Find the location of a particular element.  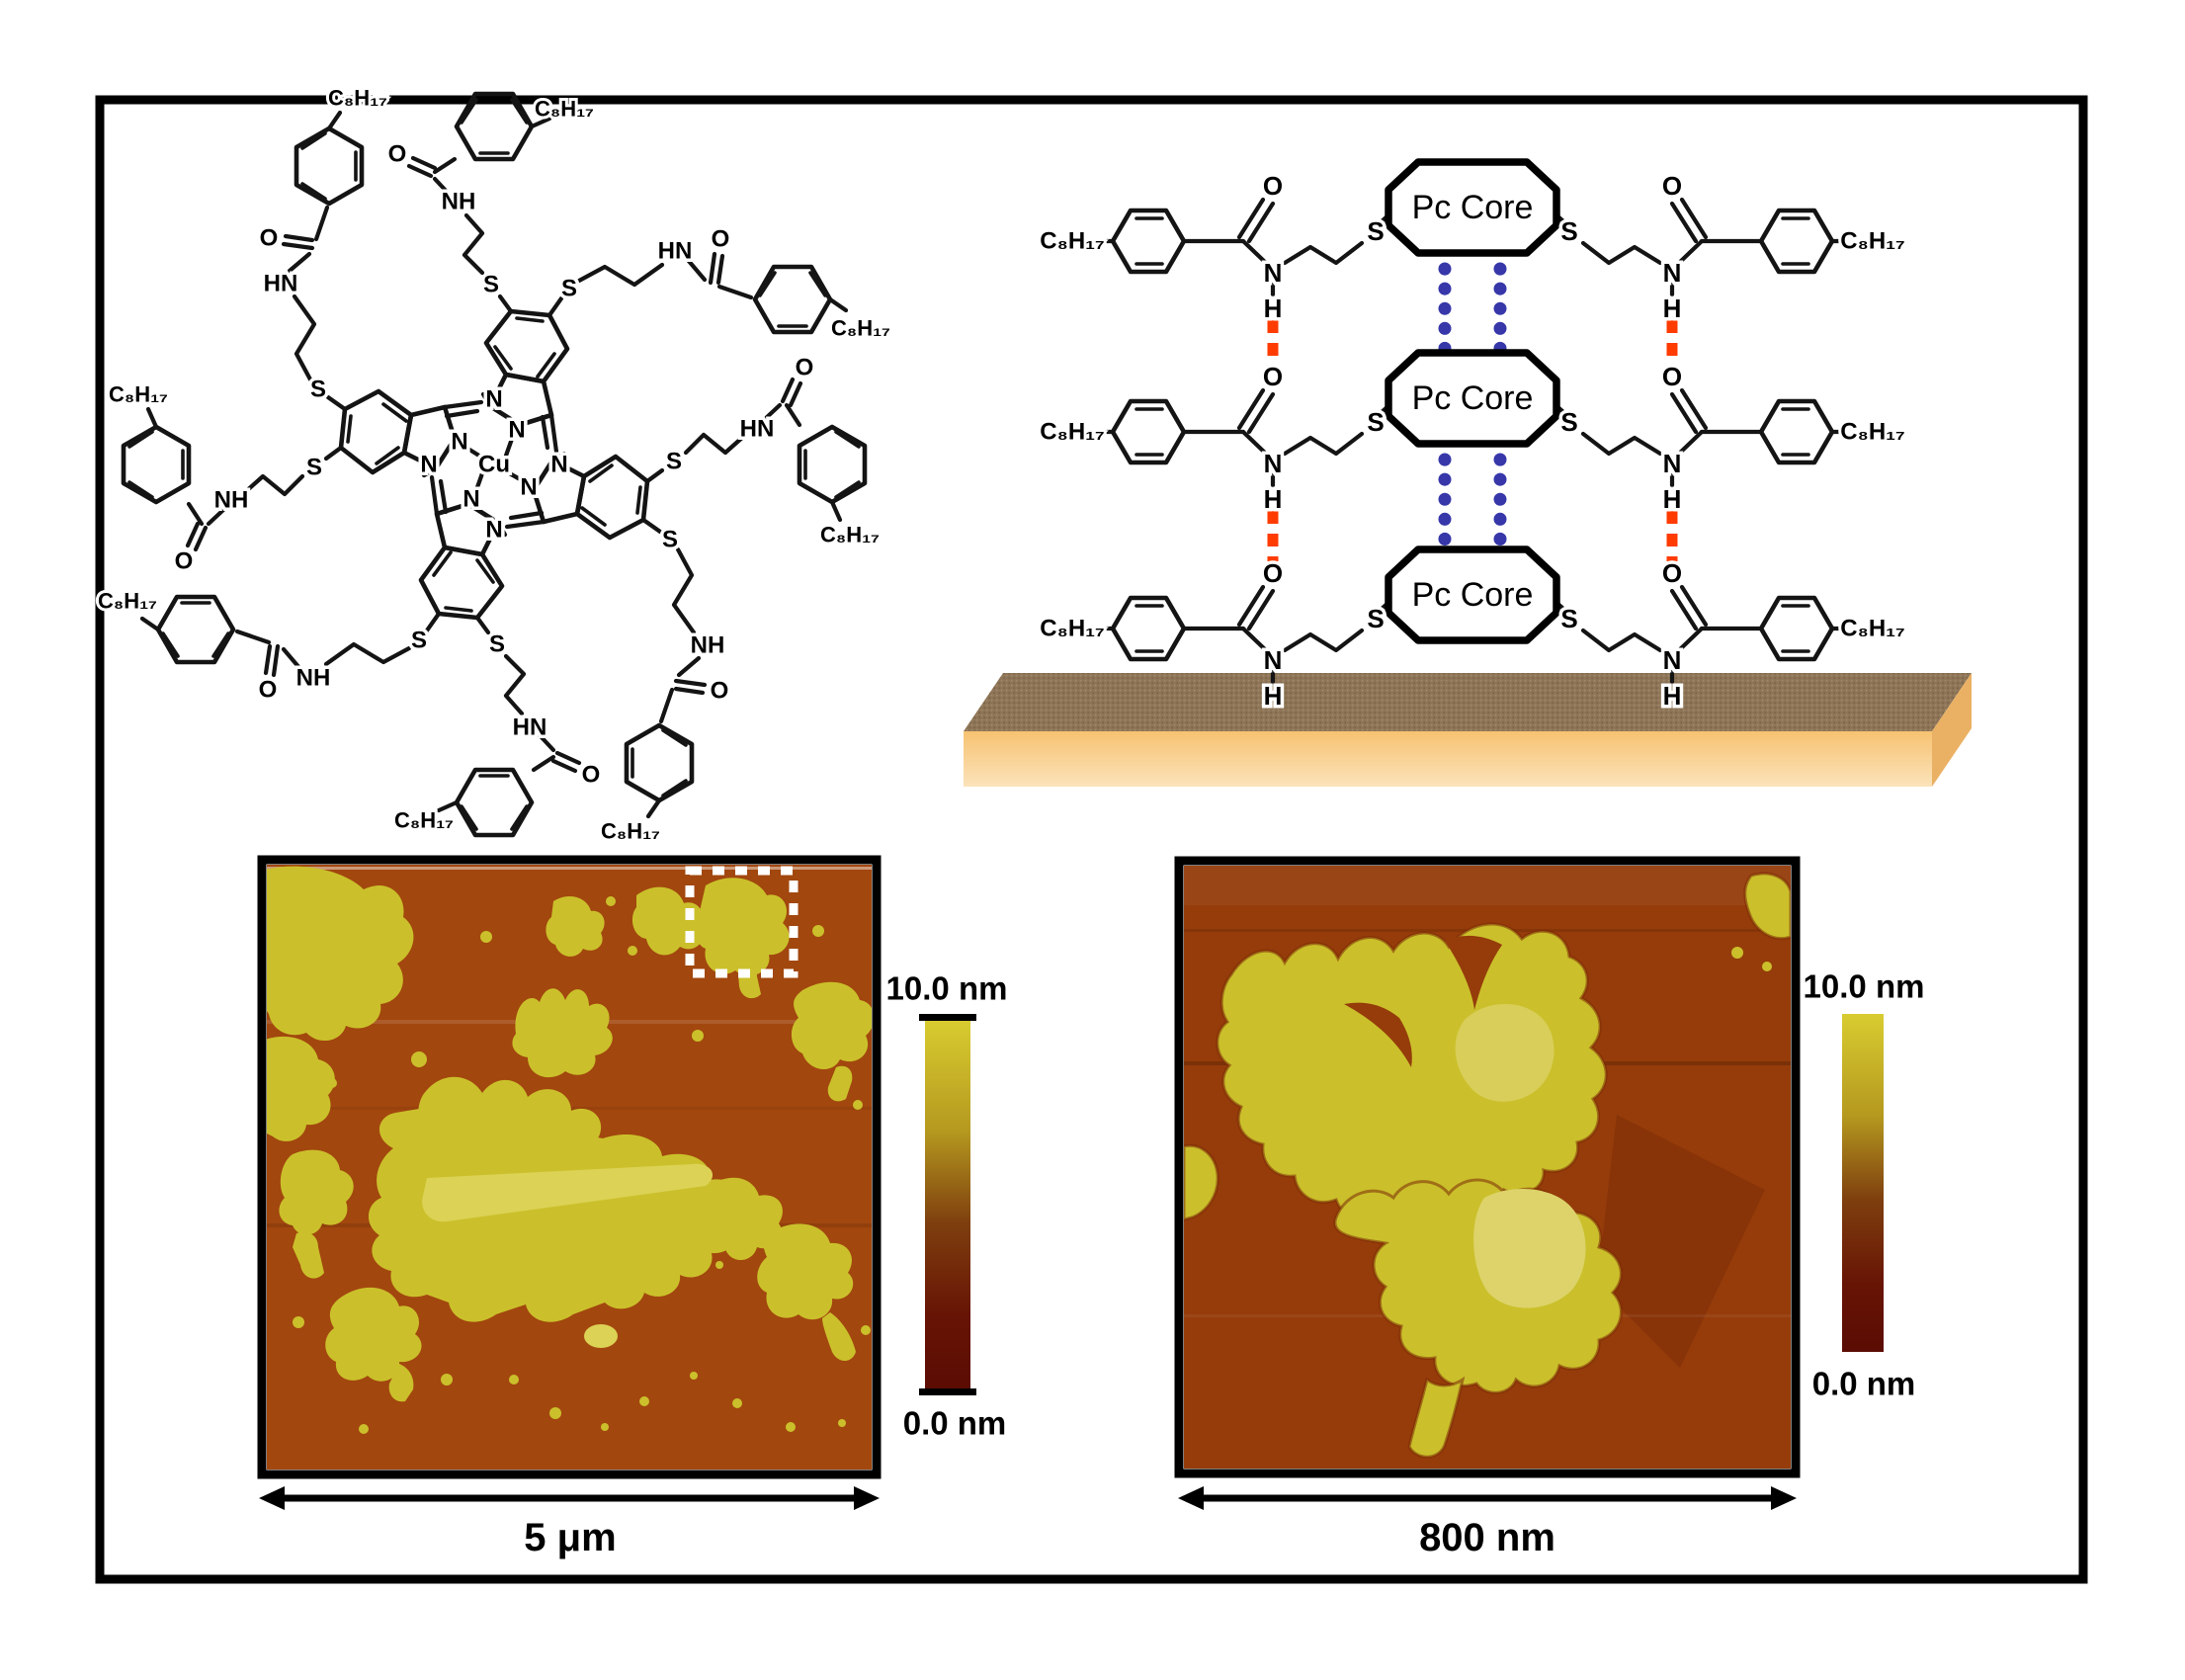

cu-label: Cu is located at coordinates (494, 465).